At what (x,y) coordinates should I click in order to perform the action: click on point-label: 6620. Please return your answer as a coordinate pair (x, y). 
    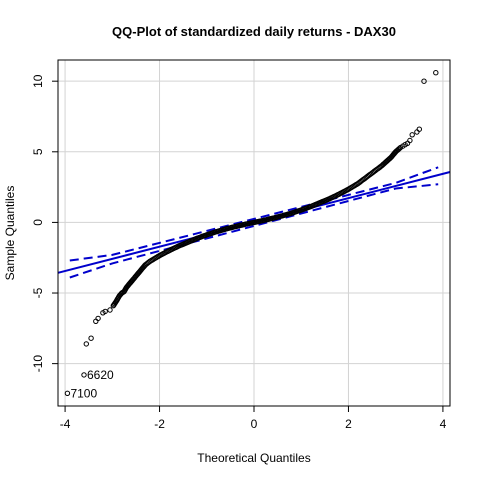
    Looking at the image, I should click on (100, 375).